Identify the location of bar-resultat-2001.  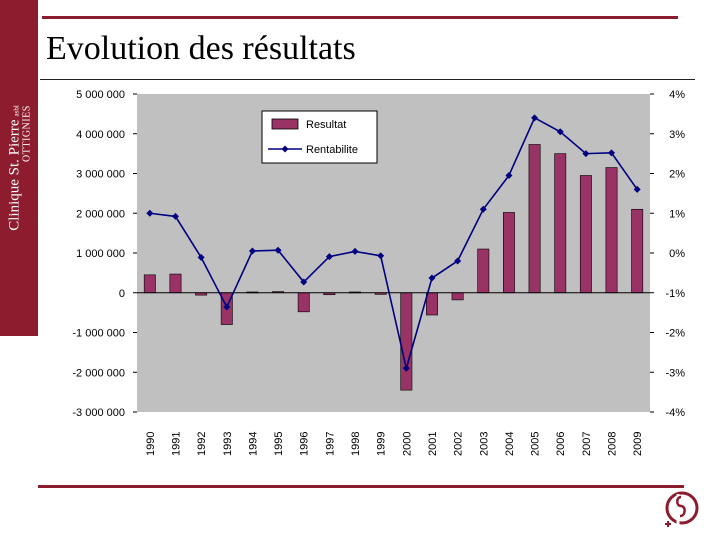
(432, 304).